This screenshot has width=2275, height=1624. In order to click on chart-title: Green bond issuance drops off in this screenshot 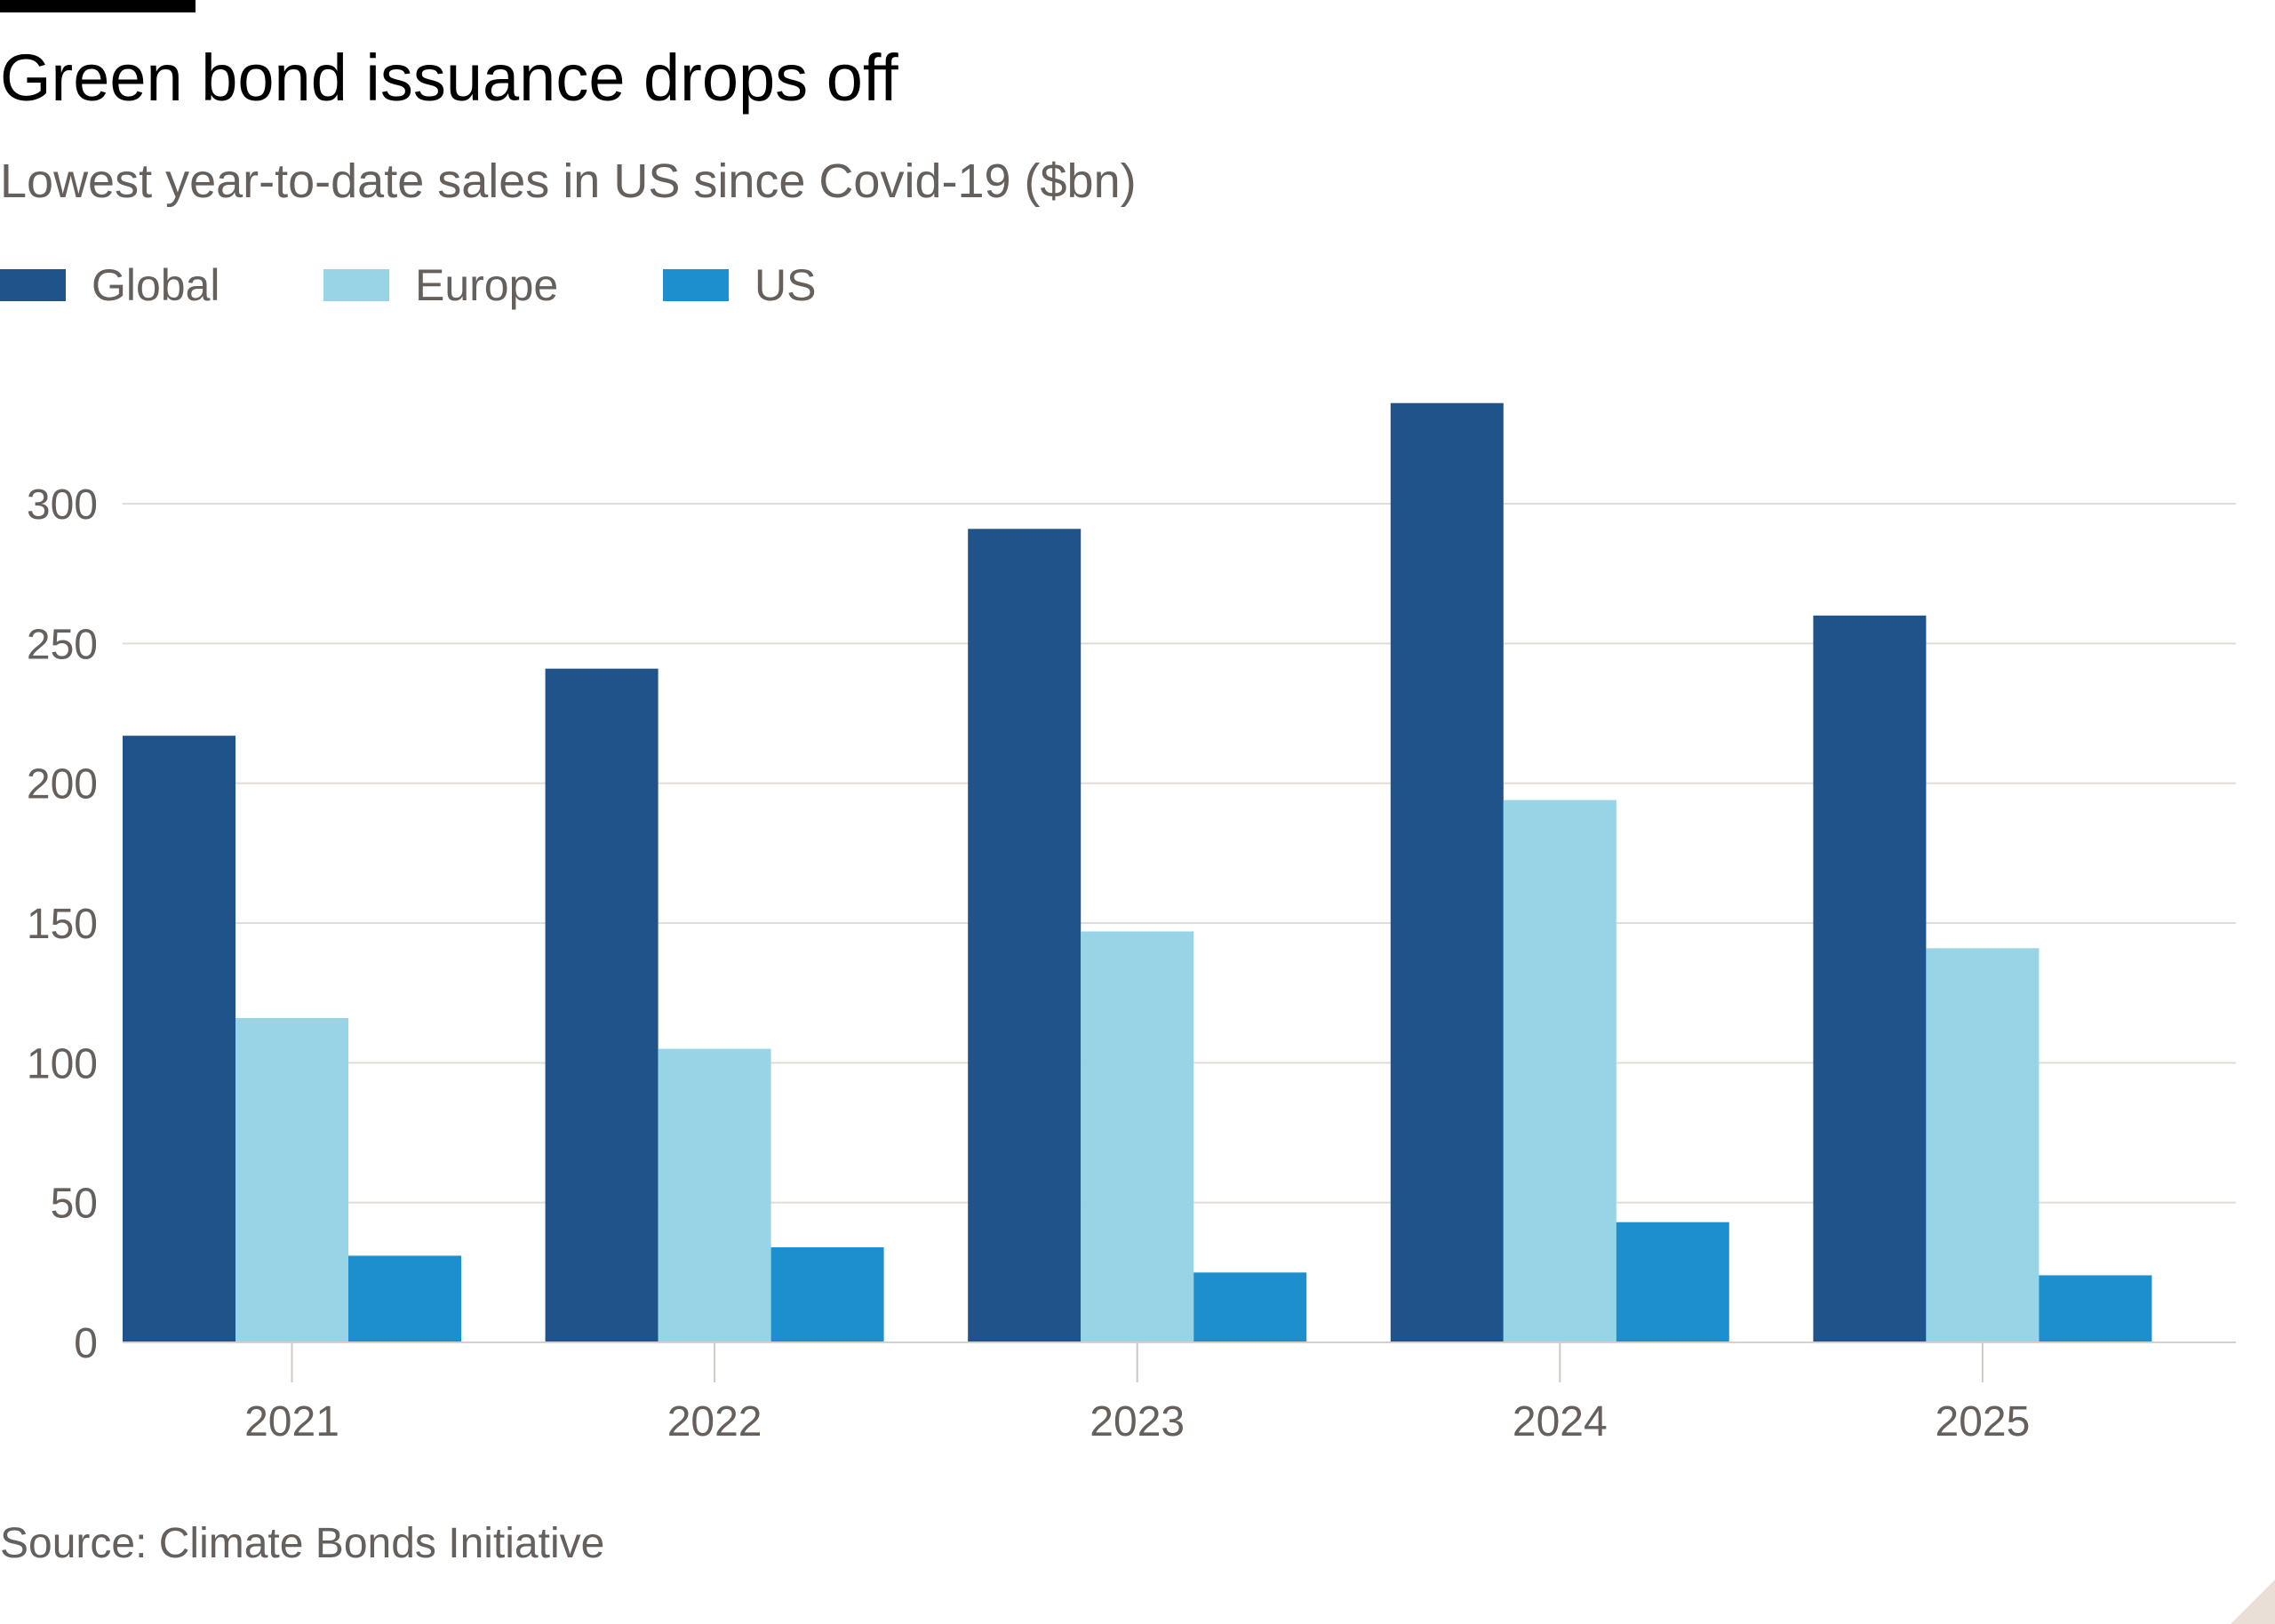, I will do `click(449, 78)`.